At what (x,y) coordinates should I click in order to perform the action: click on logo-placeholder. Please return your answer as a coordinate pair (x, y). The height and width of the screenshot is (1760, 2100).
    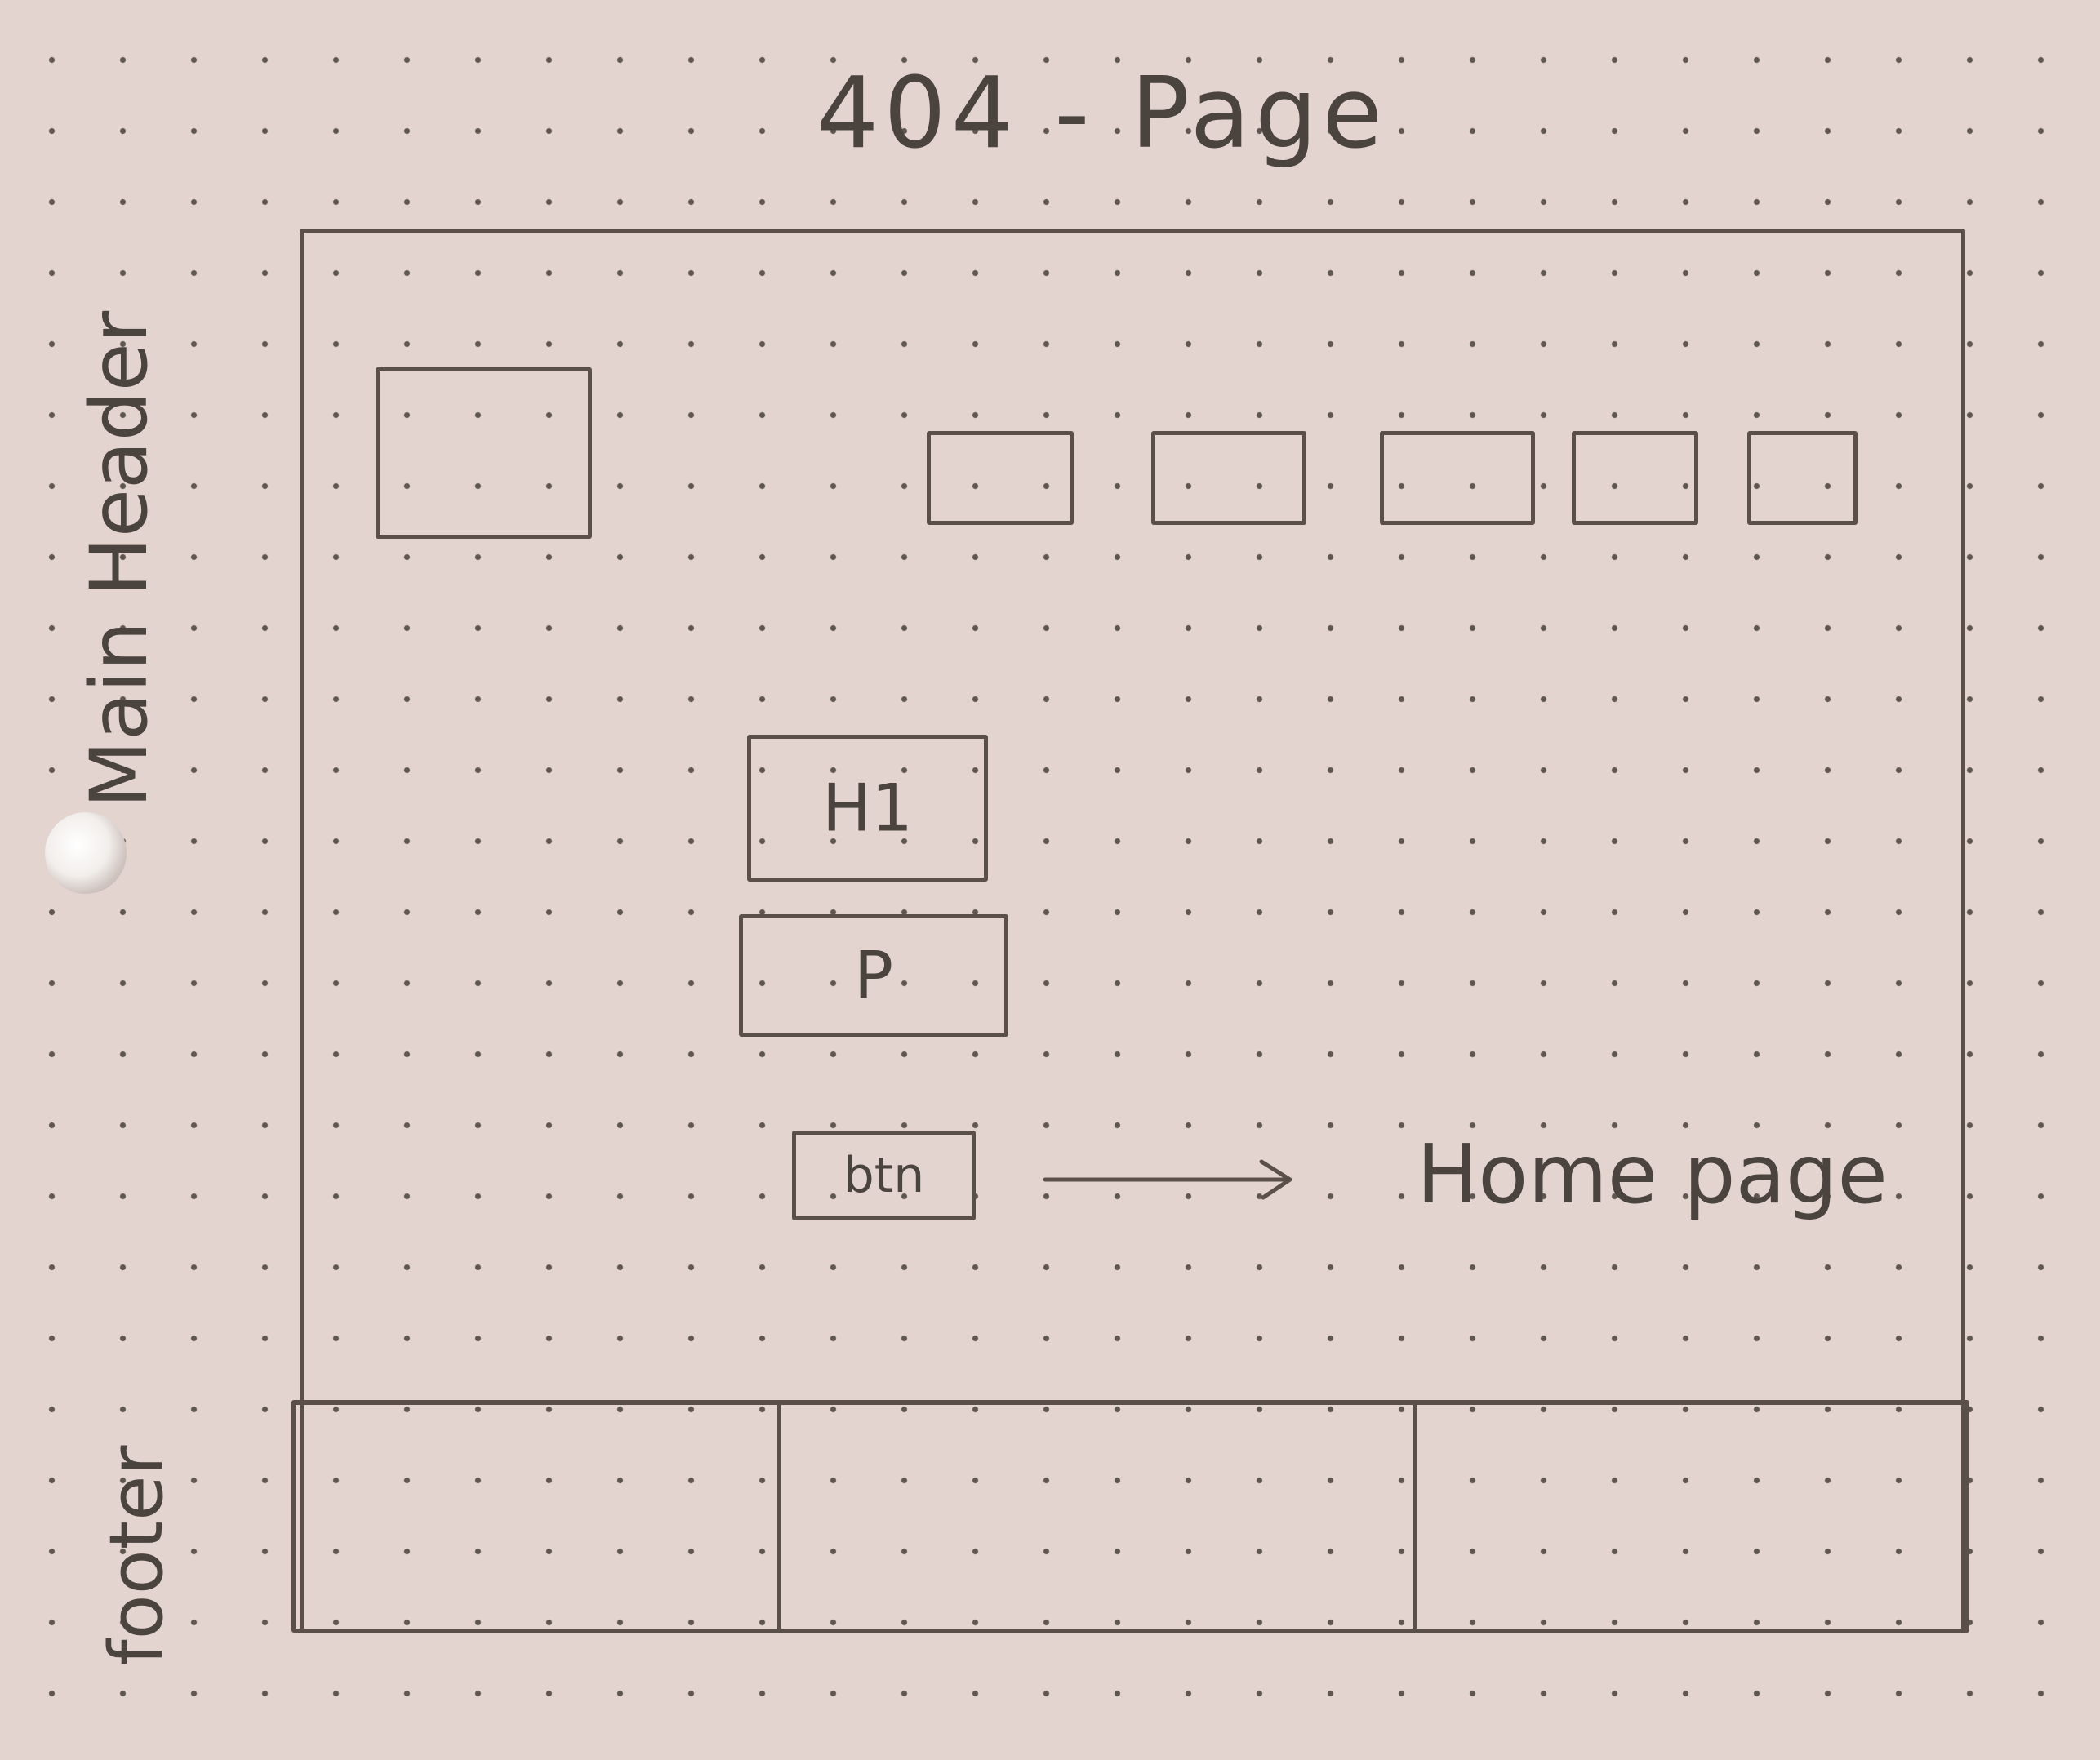
    Looking at the image, I should click on (484, 453).